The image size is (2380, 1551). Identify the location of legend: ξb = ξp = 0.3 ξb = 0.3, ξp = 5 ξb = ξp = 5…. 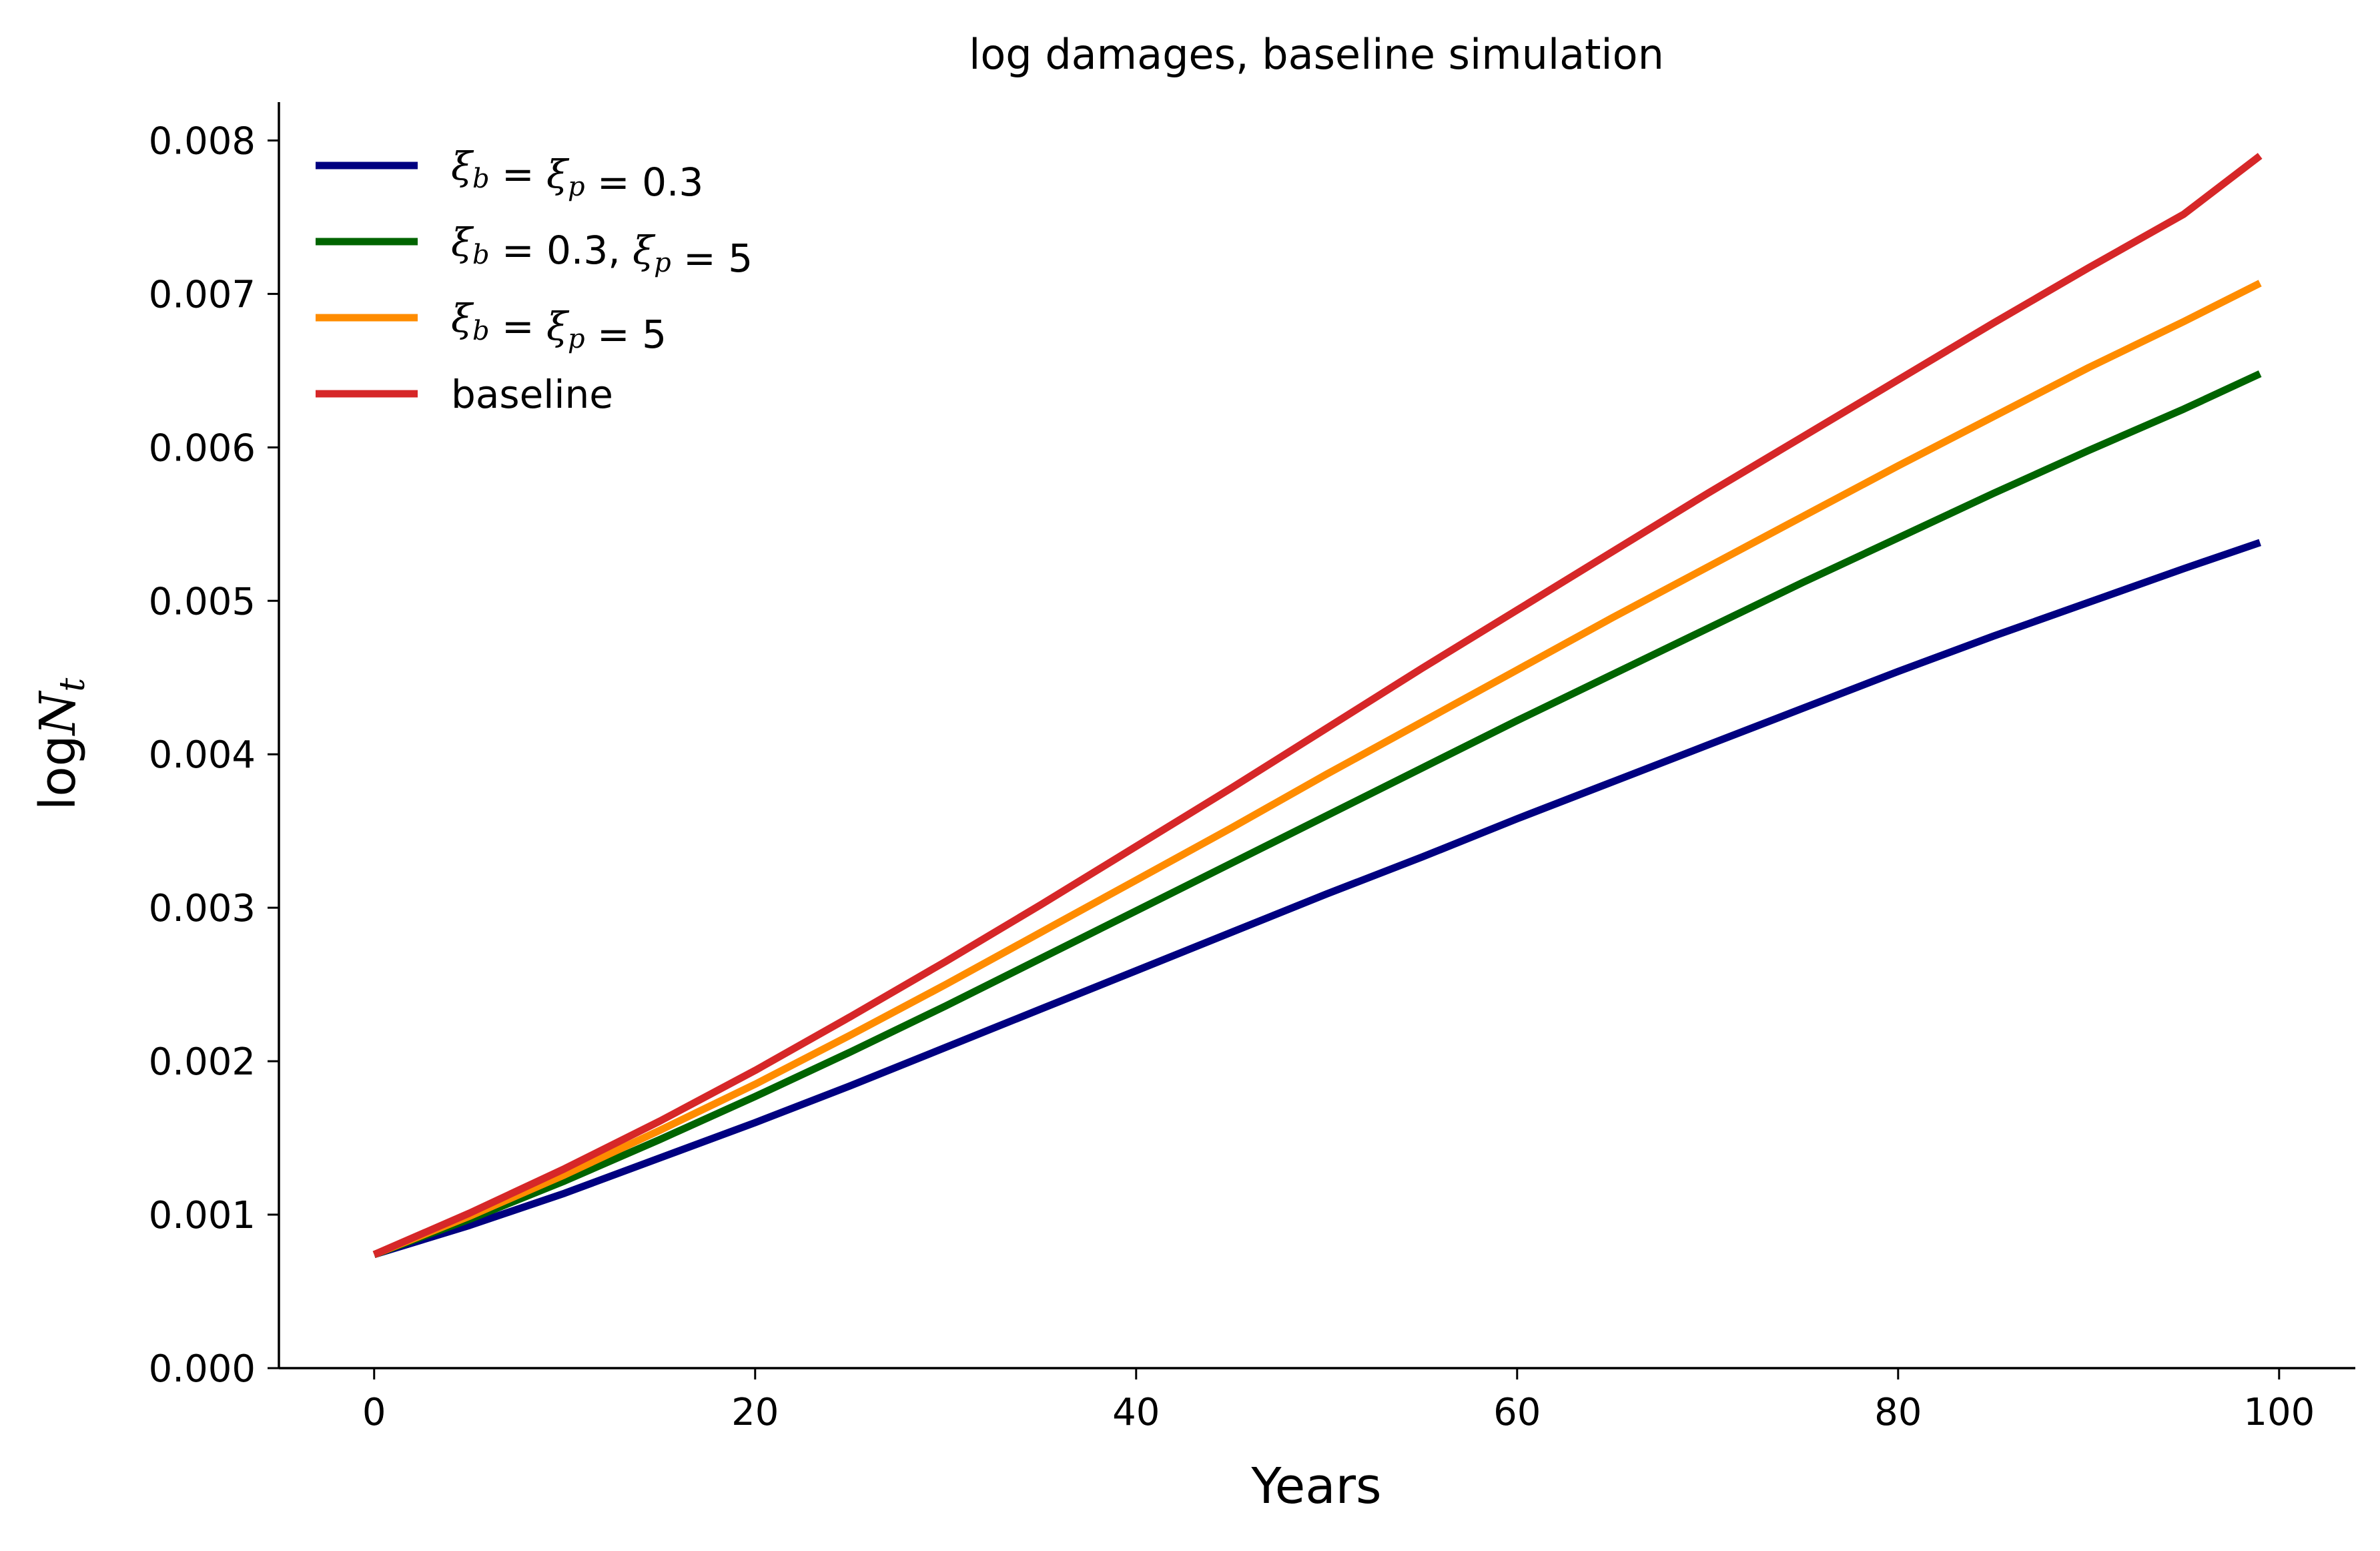
(534, 280).